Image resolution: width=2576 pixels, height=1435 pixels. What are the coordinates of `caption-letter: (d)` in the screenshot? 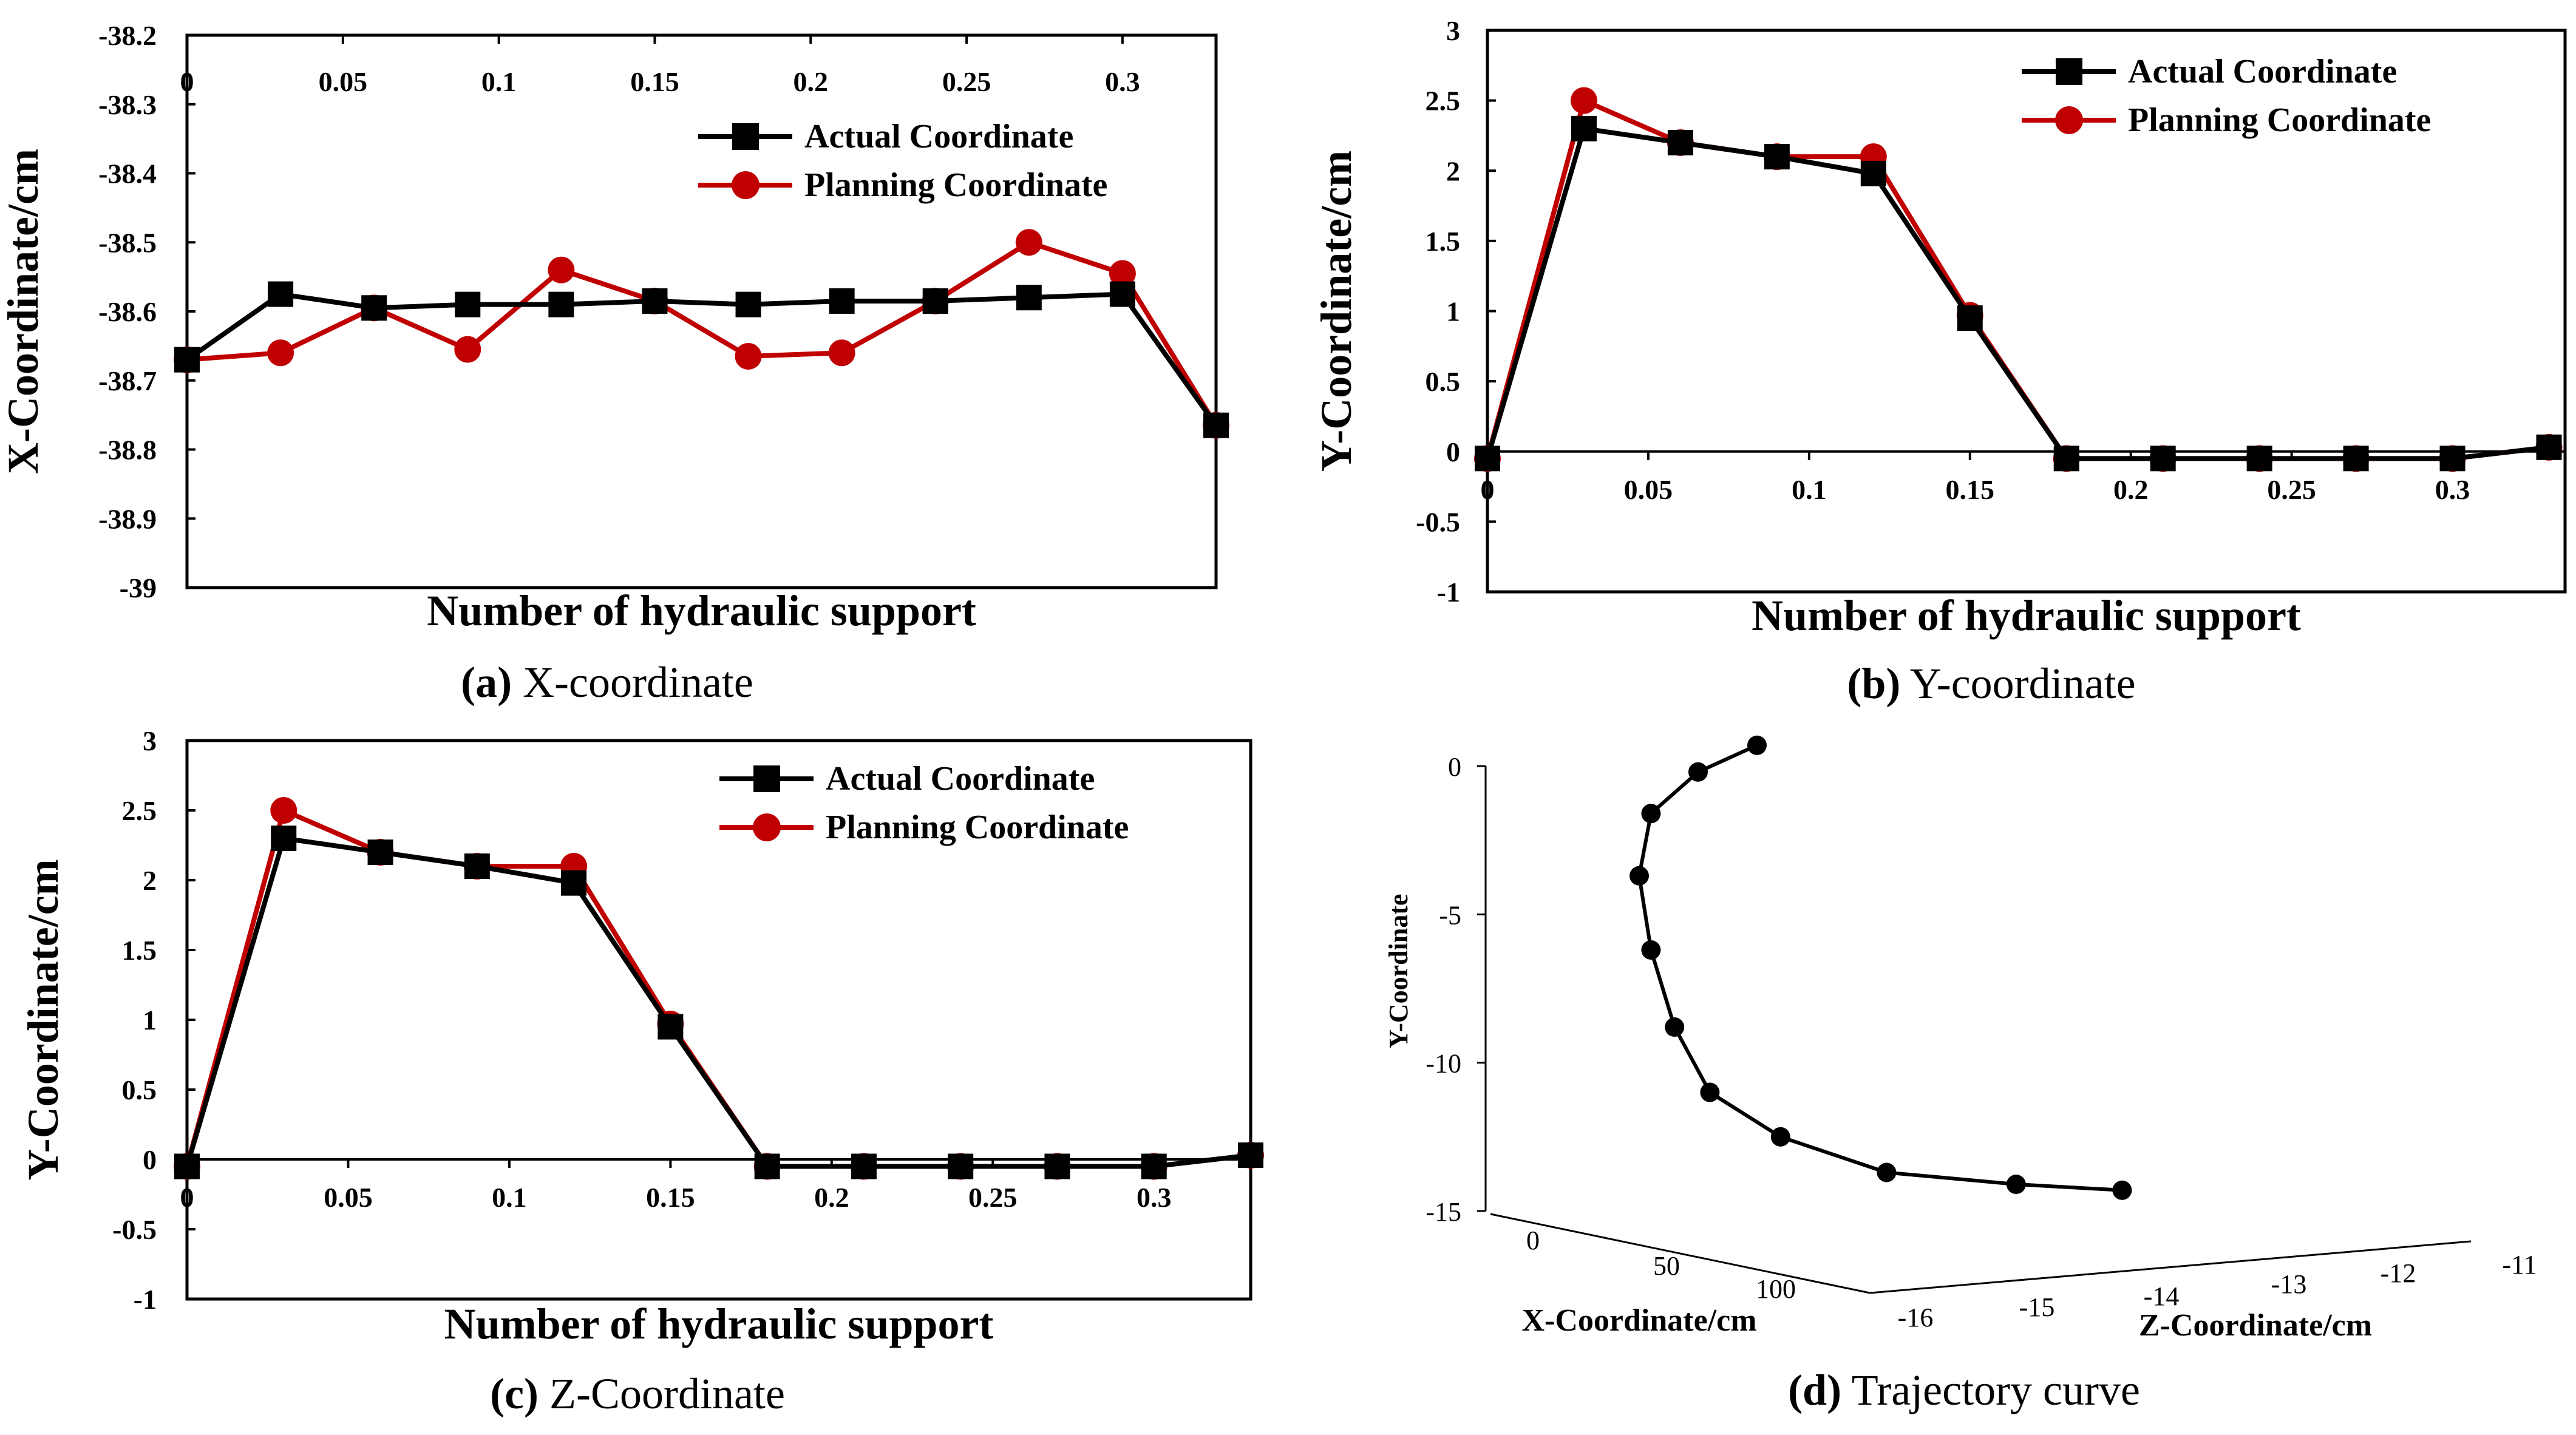 It's located at (1814, 1390).